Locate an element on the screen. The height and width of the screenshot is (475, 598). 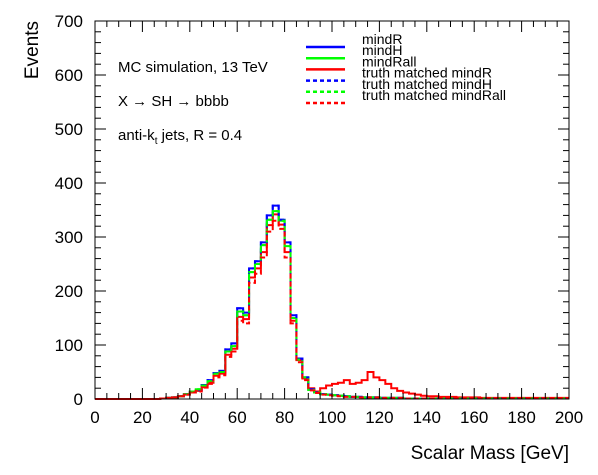
x-axis-title: Scalar Mass [GeV] is located at coordinates (490, 453).